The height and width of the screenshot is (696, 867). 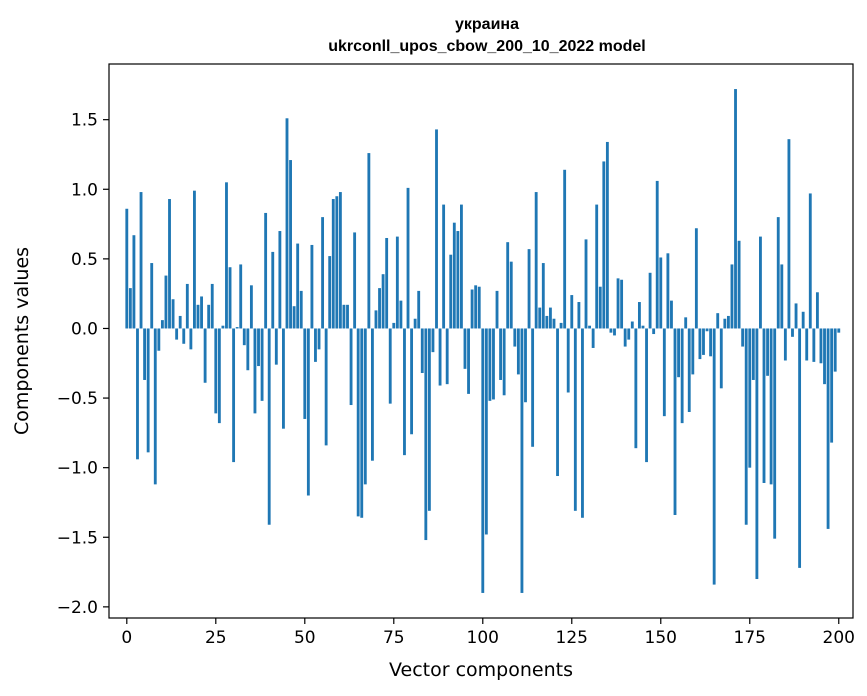 What do you see at coordinates (83, 364) in the screenshot?
I see `y-axis-ticks: −2.0 −1.5 −1.0 −0.5 0.0 0.5 1.0 1.5` at bounding box center [83, 364].